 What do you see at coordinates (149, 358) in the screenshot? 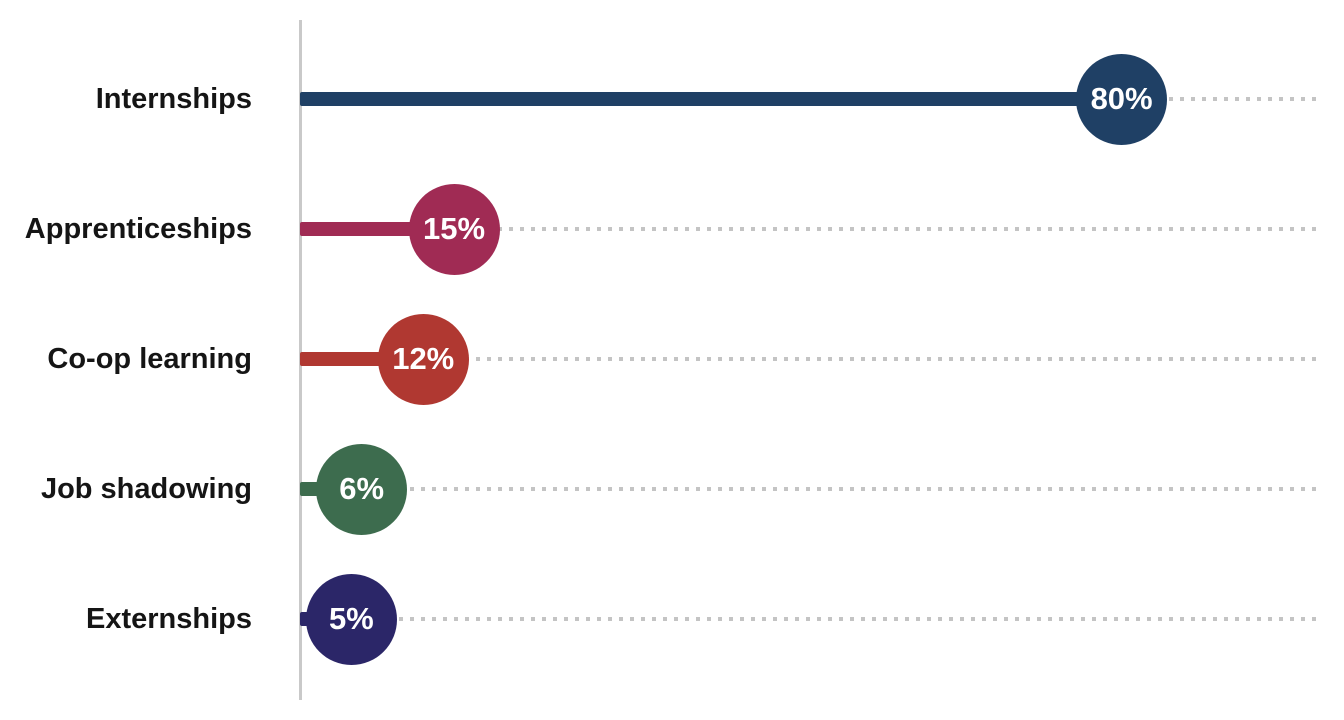
I see `category-label: Co-op learning` at bounding box center [149, 358].